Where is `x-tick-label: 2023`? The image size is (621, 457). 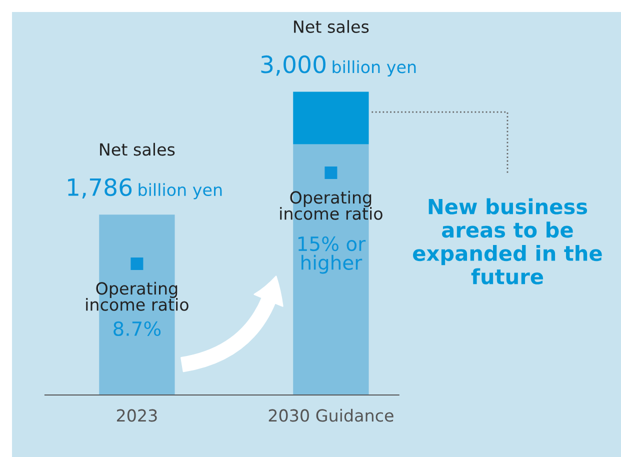
x-tick-label: 2023 is located at coordinates (136, 415).